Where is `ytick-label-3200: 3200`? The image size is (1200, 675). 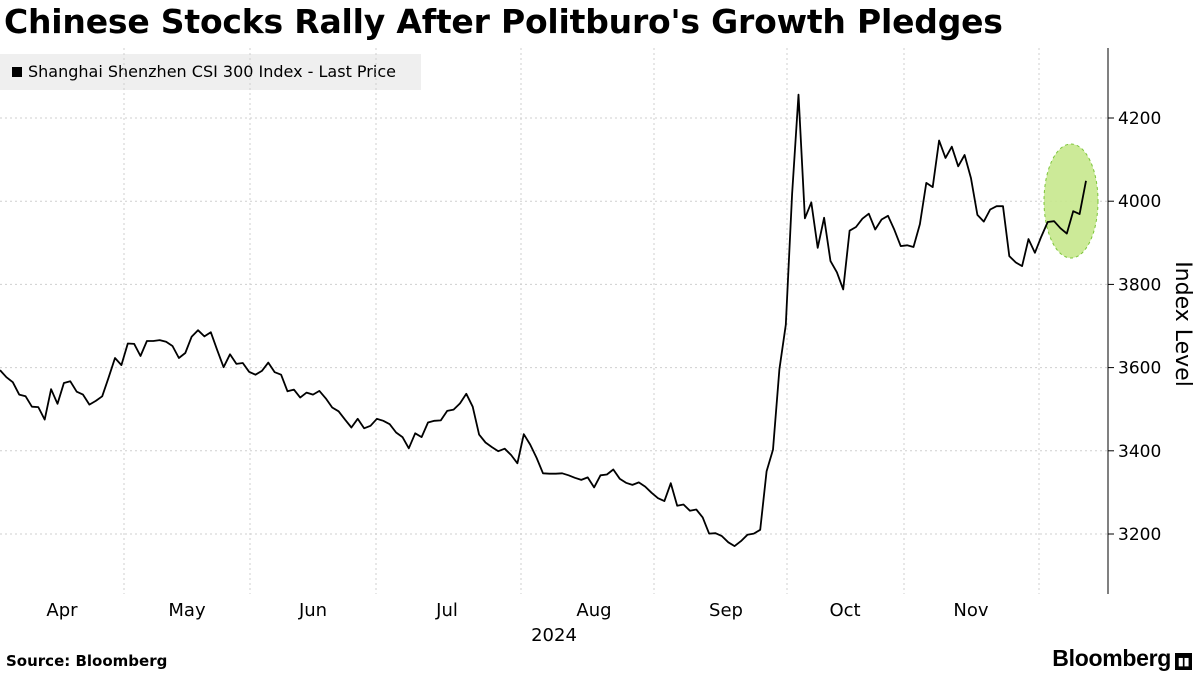
ytick-label-3200: 3200 is located at coordinates (1139, 535).